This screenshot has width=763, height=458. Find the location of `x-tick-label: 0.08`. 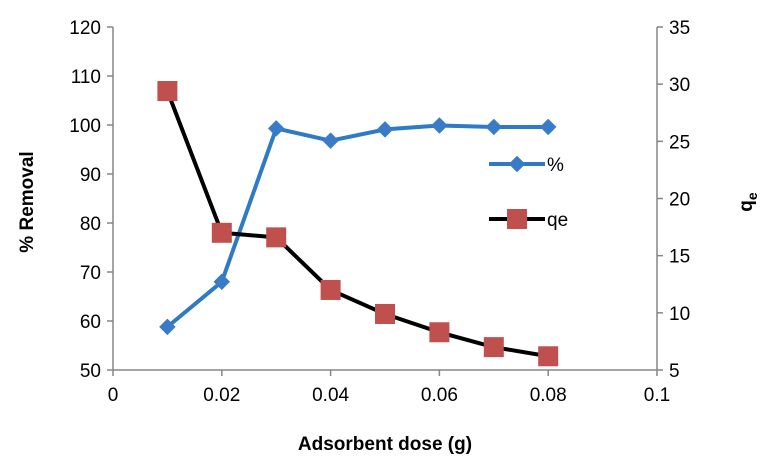

x-tick-label: 0.08 is located at coordinates (548, 395).